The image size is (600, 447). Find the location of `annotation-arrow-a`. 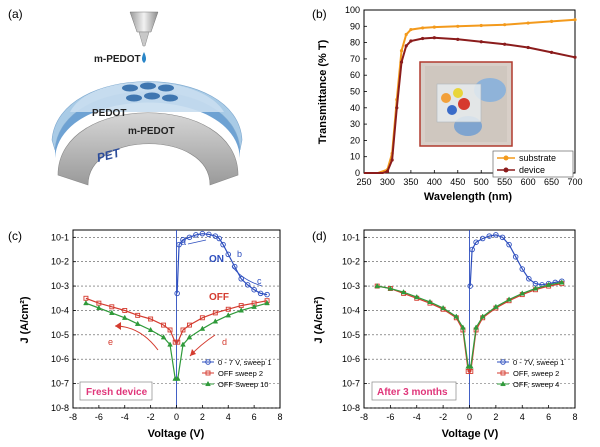

annotation-arrow-a is located at coordinates (197, 242).